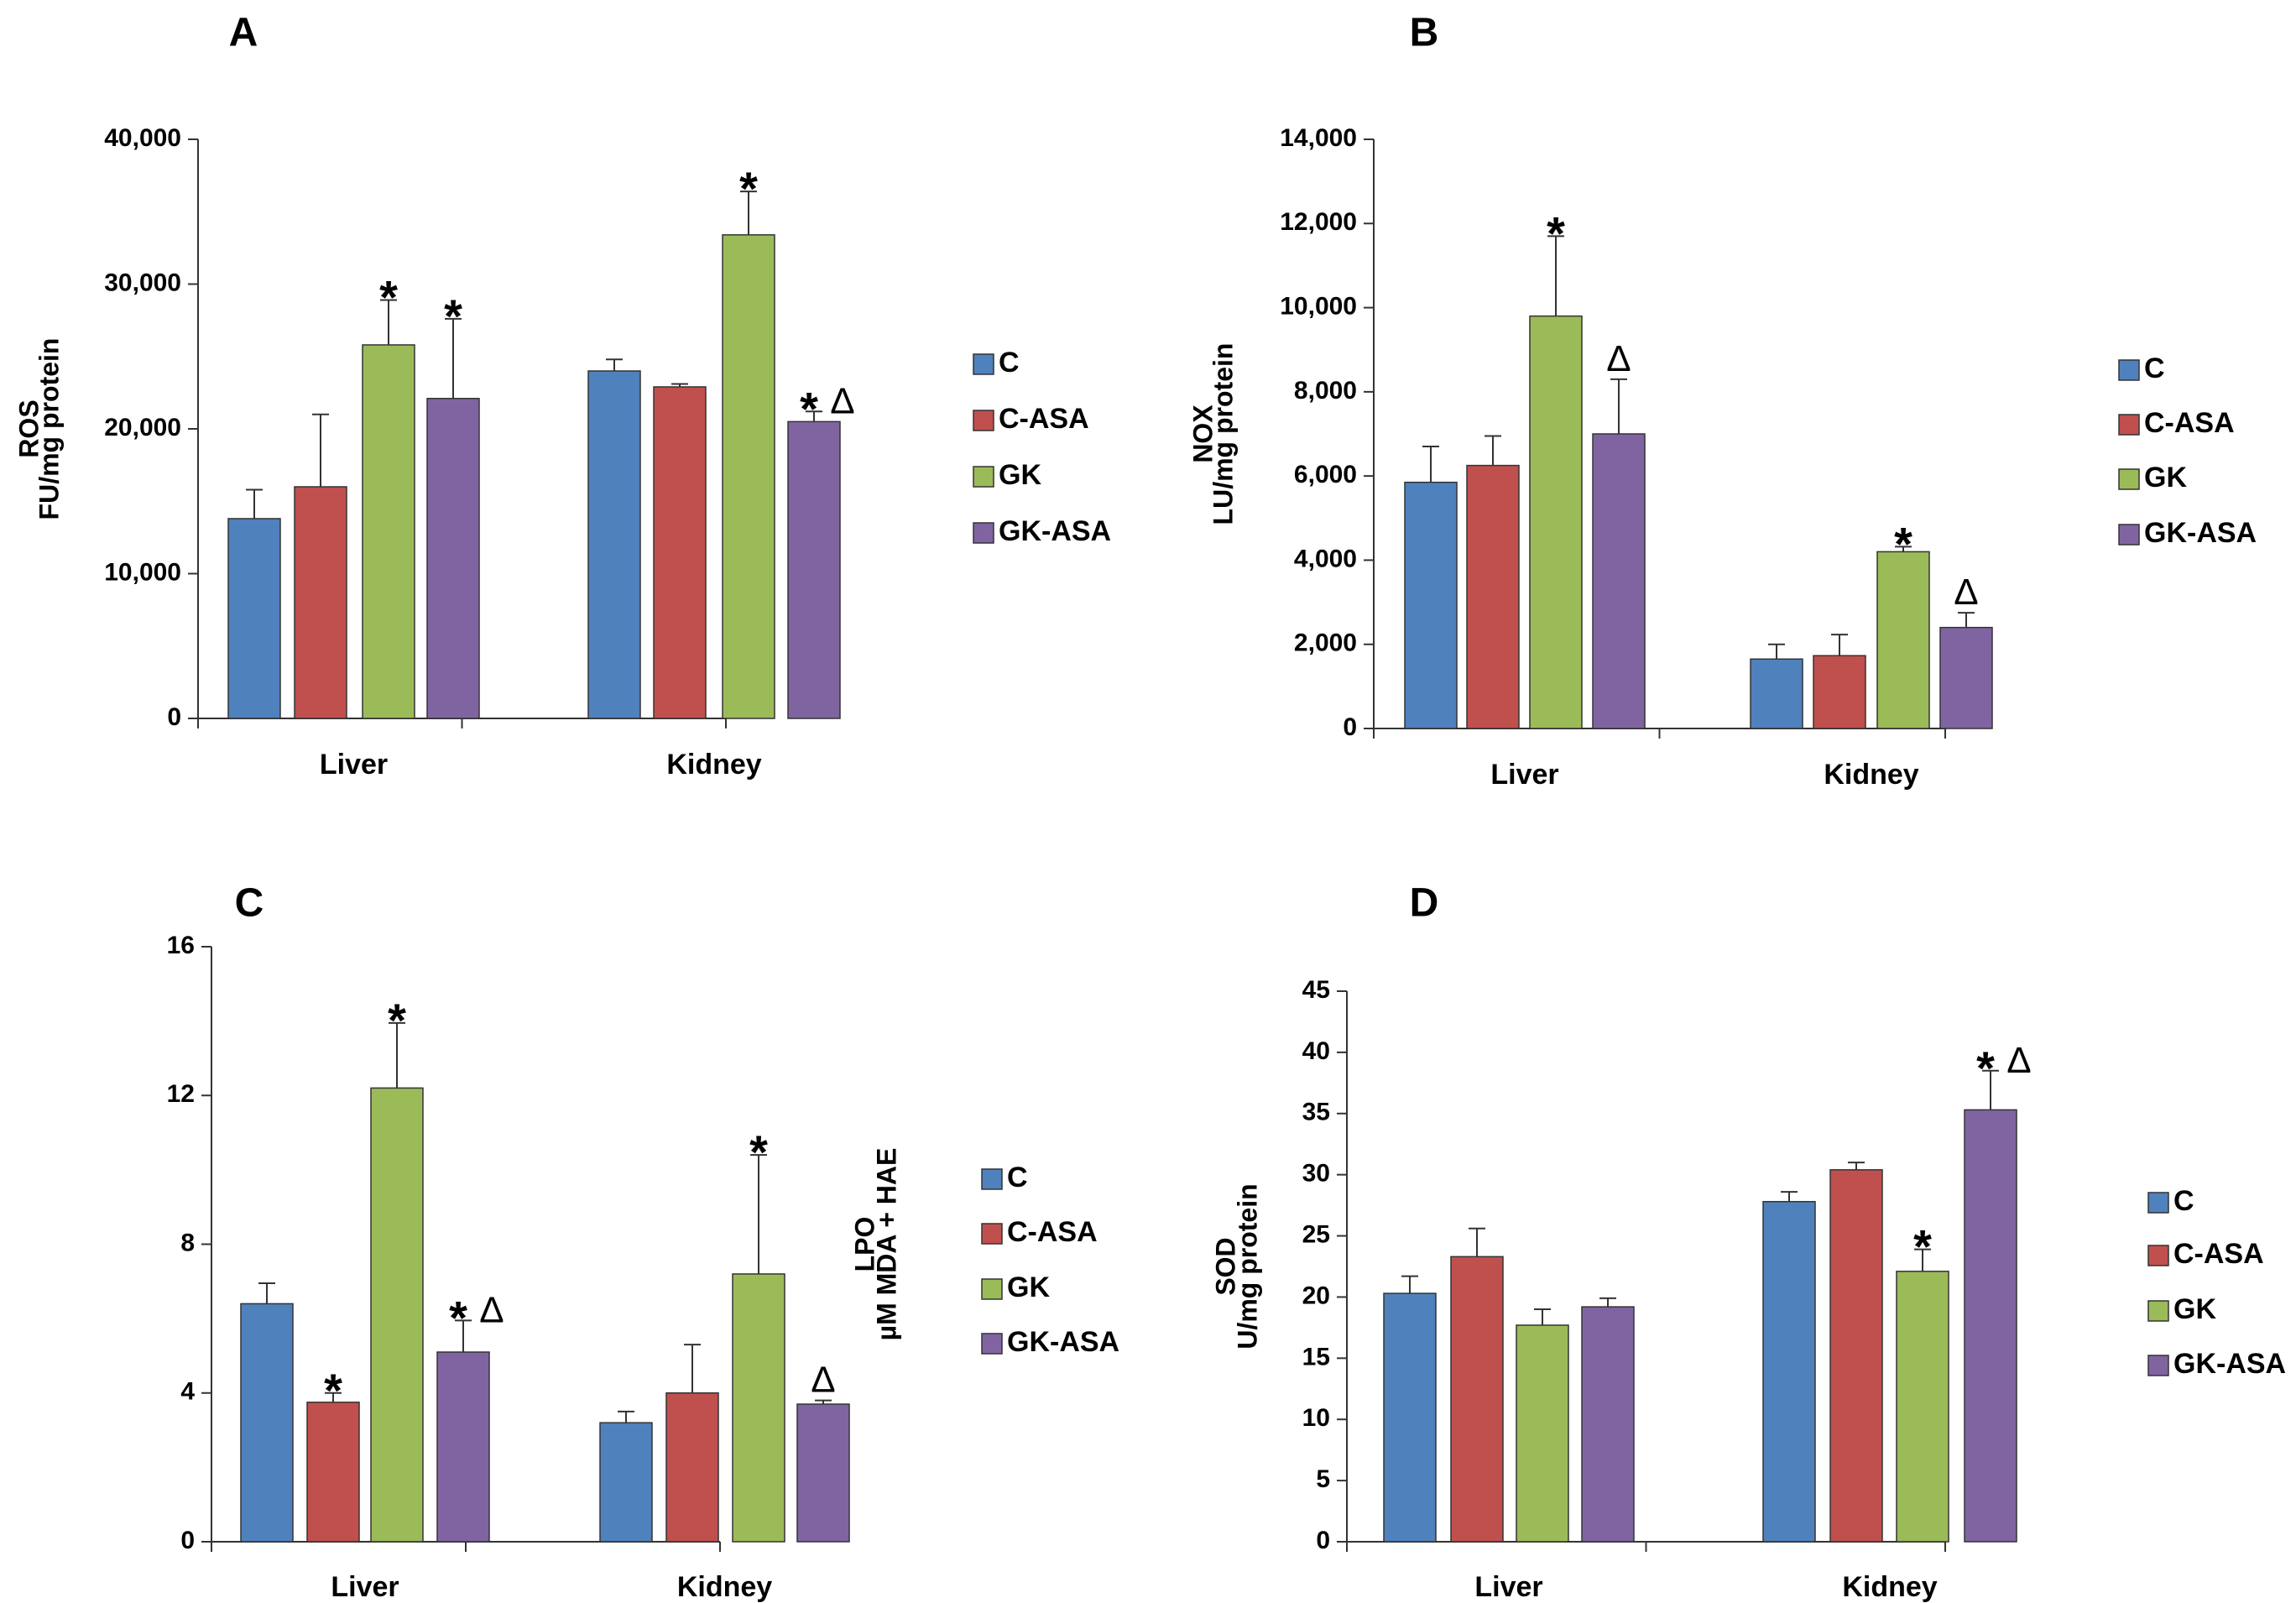  Describe the element at coordinates (1325, 558) in the screenshot. I see `y-tick-label: 4,000` at that location.